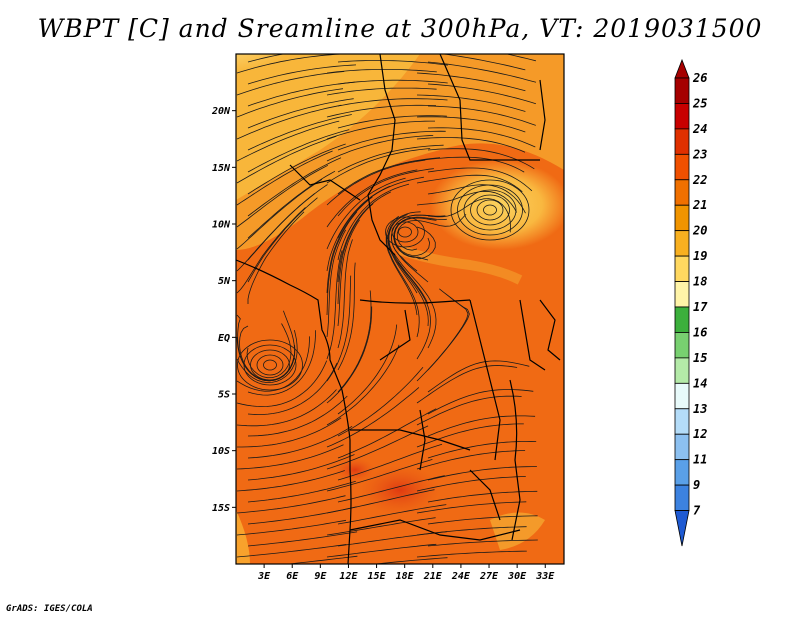 The image size is (800, 618). What do you see at coordinates (320, 576) in the screenshot?
I see `lon-label: 9E` at bounding box center [320, 576].